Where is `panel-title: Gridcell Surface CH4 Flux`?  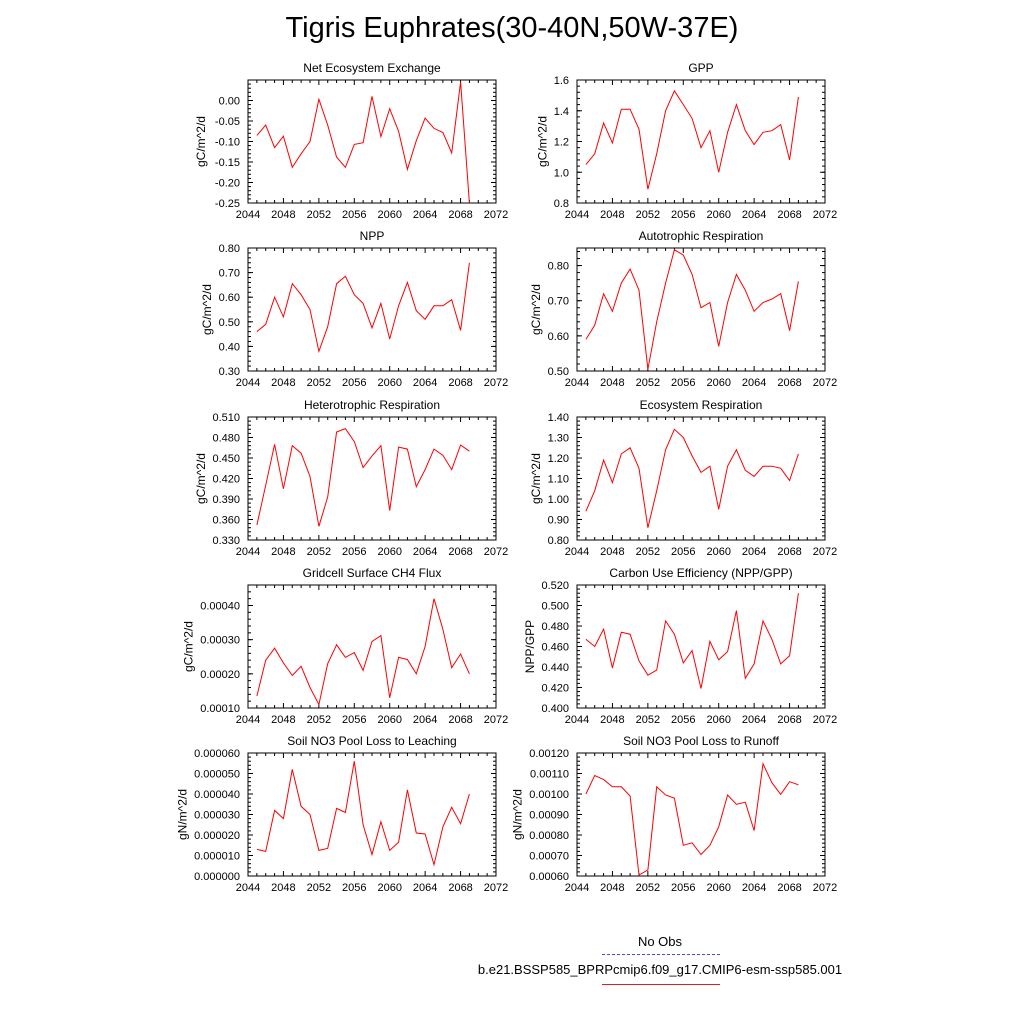 panel-title: Gridcell Surface CH4 Flux is located at coordinates (372, 573).